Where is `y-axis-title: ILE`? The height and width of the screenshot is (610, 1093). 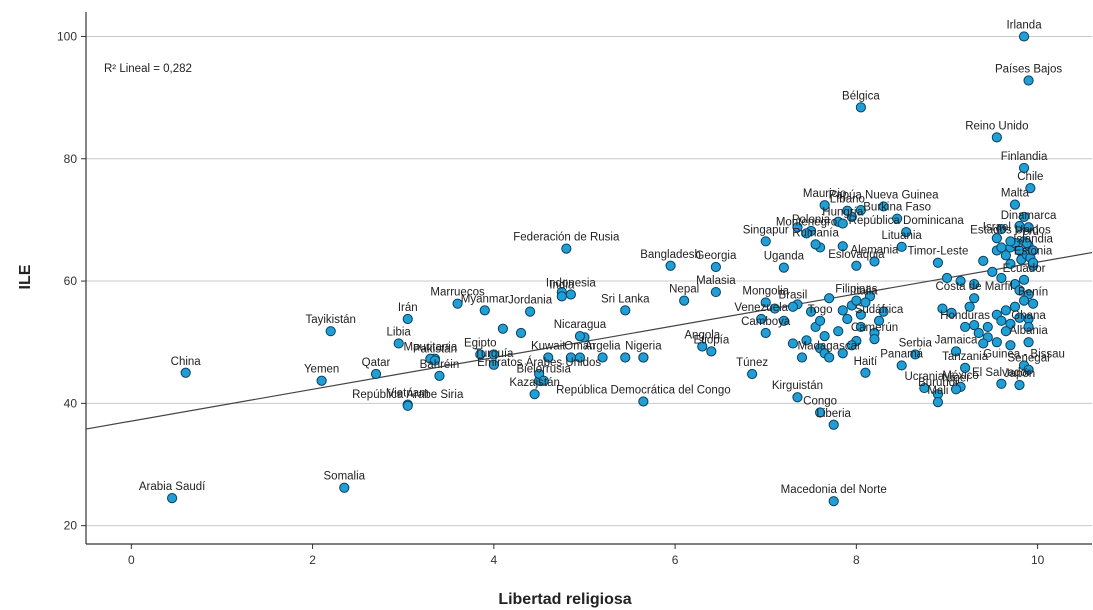 y-axis-title: ILE is located at coordinates (25, 276).